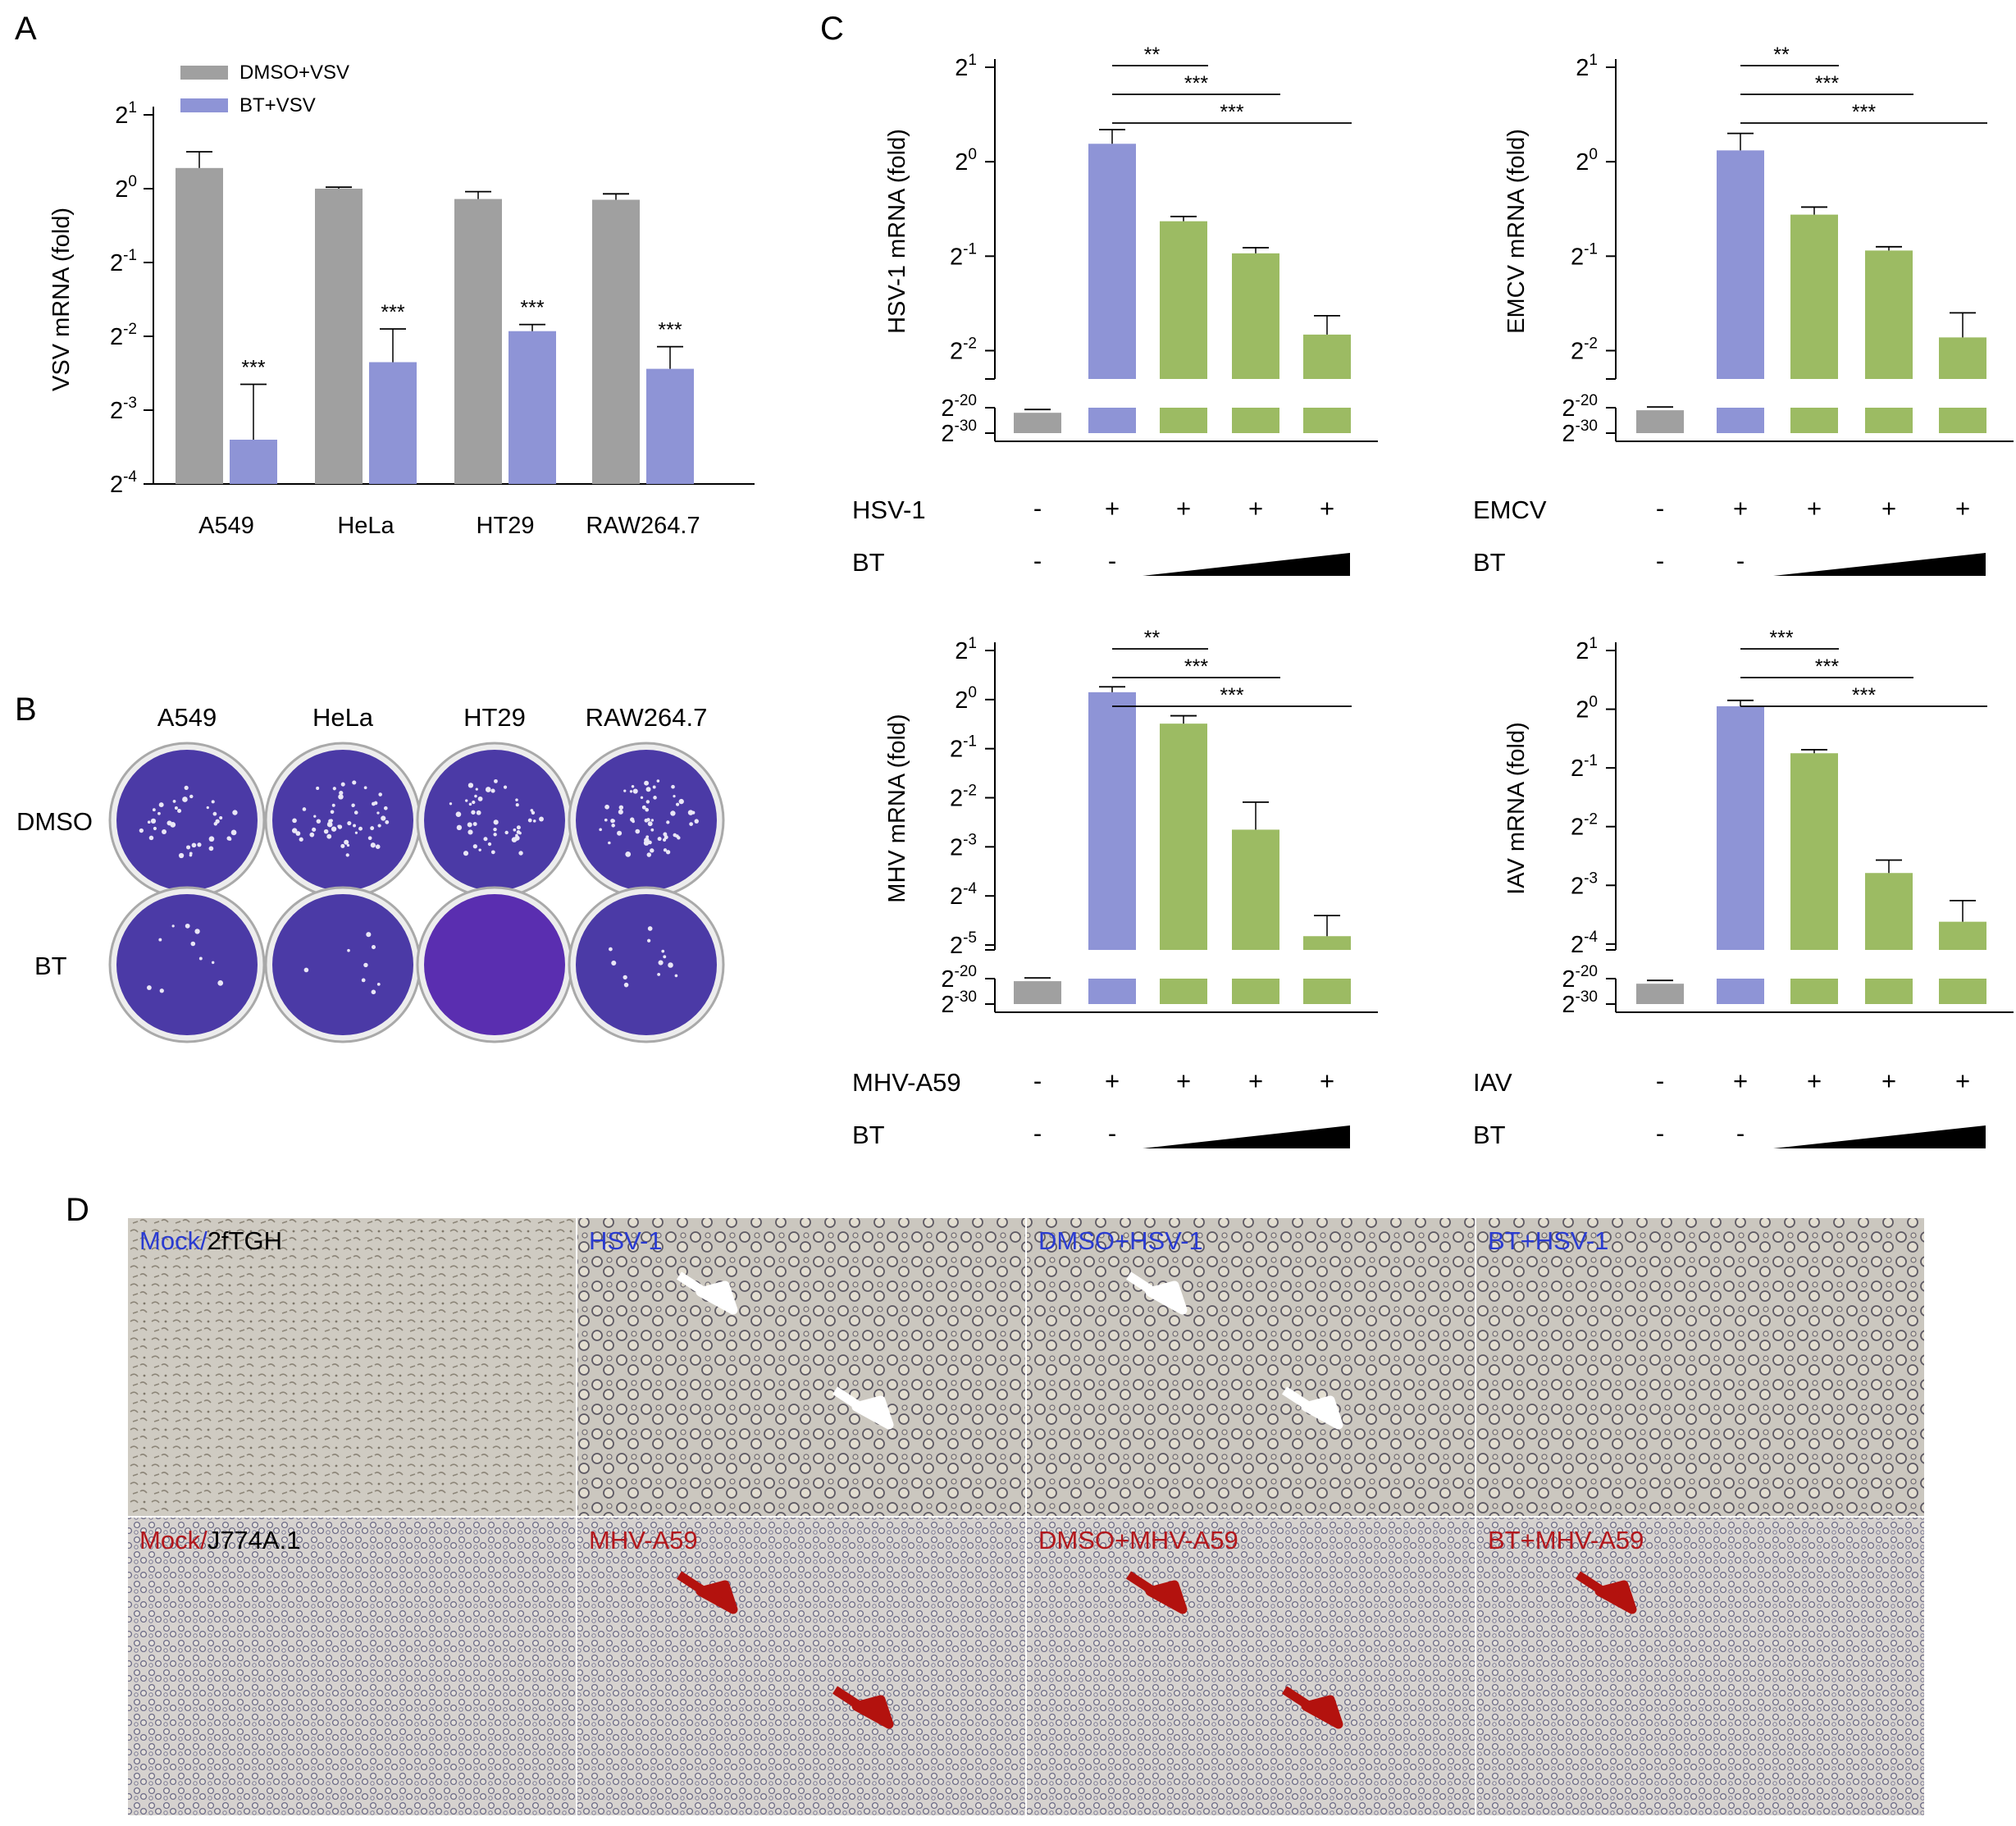 The image size is (2016, 1826). I want to click on y-tick-label: 2-4, so click(964, 895).